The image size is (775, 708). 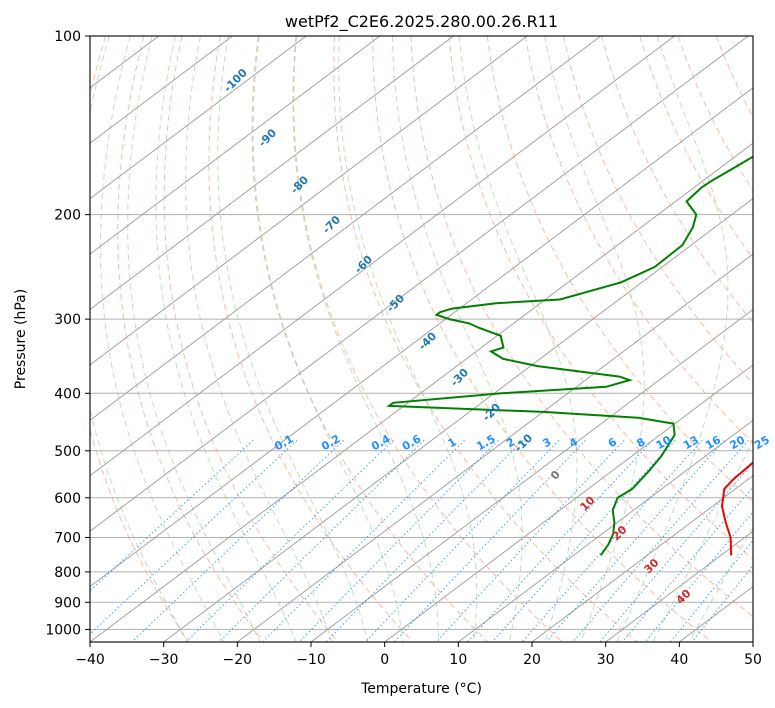 I want to click on temperature-profile-line, so click(x=736, y=508).